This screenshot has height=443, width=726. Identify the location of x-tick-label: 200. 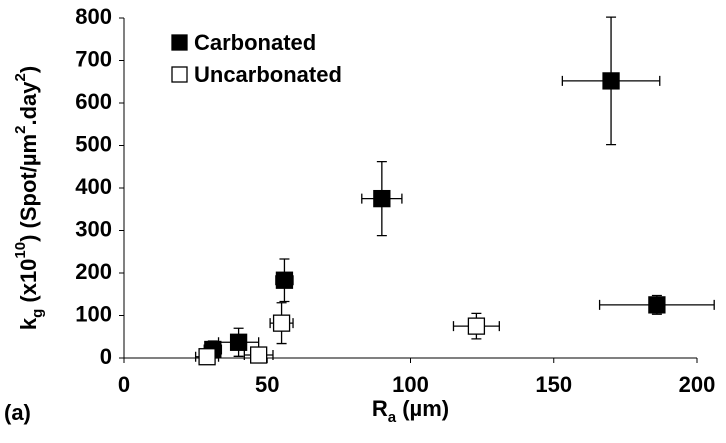
(697, 384).